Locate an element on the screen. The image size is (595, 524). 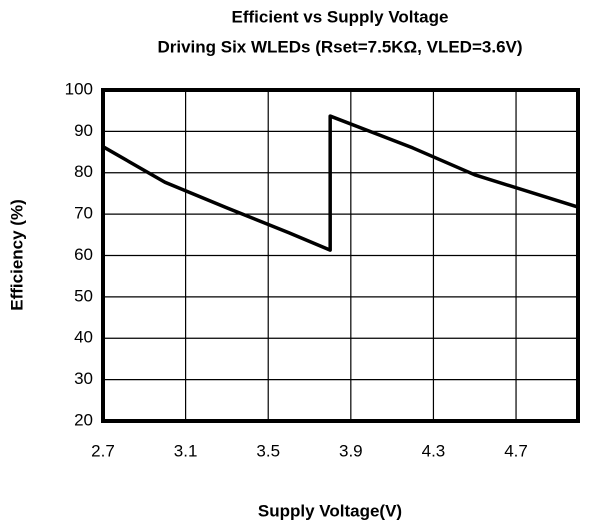
y-tick-label: 20 is located at coordinates (83, 419).